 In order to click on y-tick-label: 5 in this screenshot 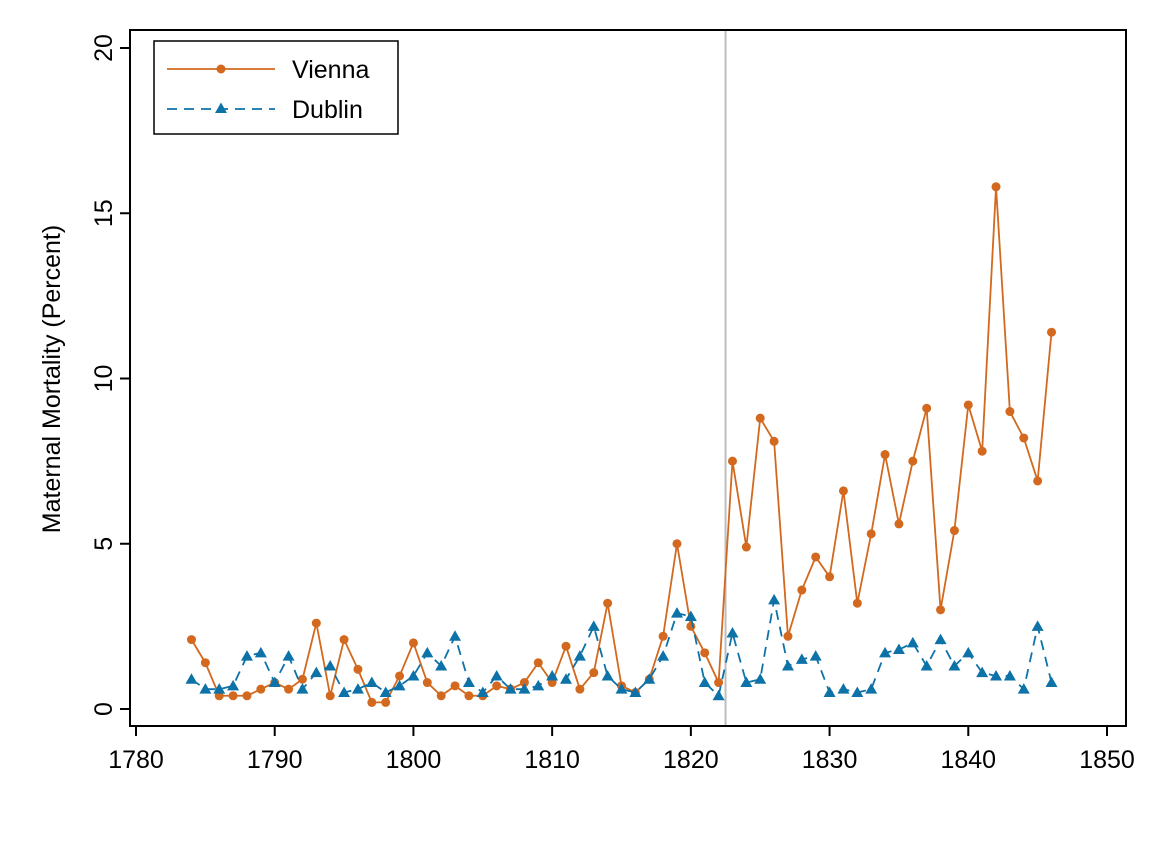, I will do `click(104, 544)`.